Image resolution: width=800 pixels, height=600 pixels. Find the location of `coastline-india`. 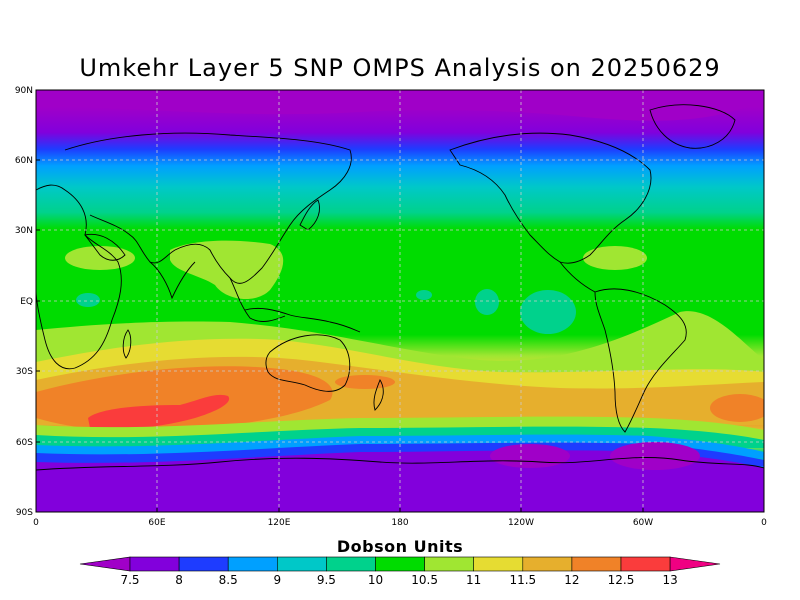

coastline-india is located at coordinates (172, 280).